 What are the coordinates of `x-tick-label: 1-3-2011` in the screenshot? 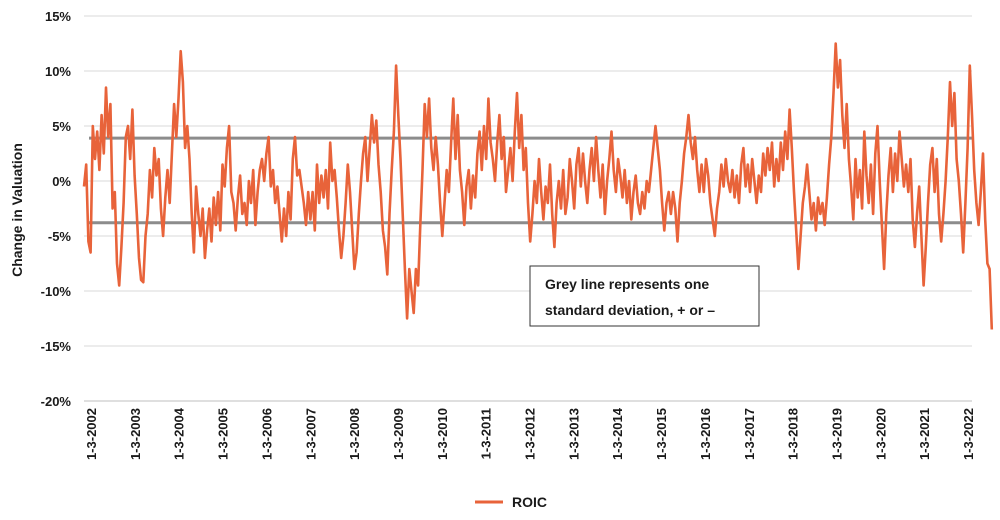 It's located at (486, 433).